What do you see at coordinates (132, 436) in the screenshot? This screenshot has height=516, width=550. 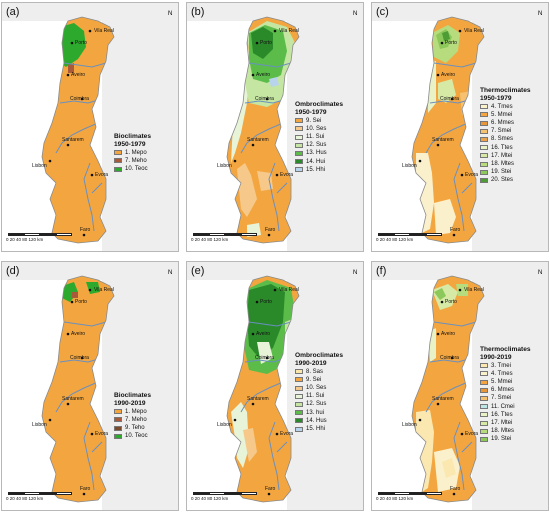 I see `legend-item: 10. Teoc` at bounding box center [132, 436].